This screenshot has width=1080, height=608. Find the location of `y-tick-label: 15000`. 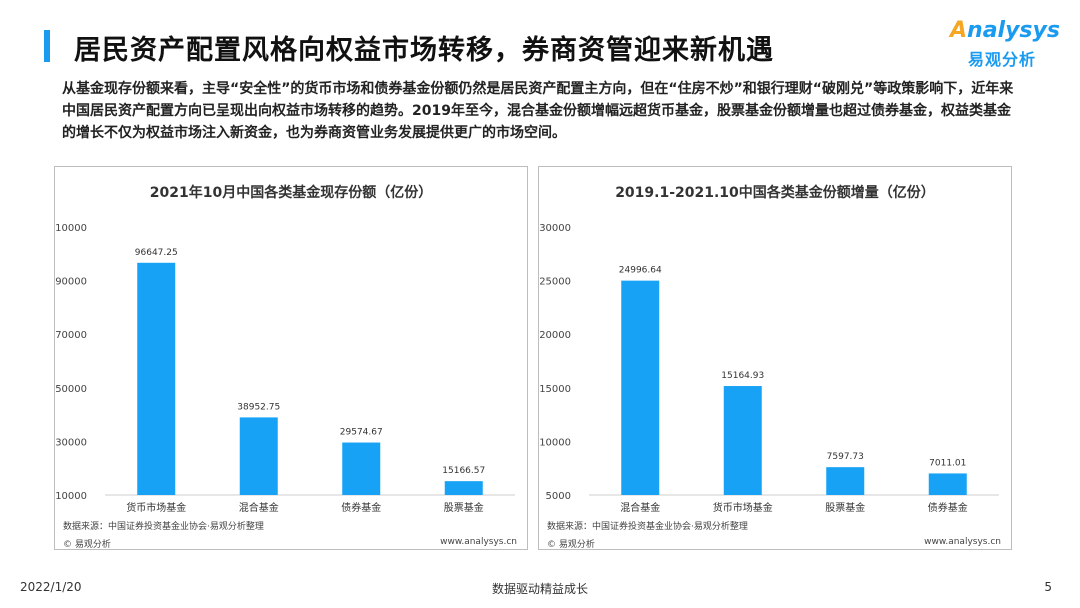

y-tick-label: 15000 is located at coordinates (555, 389).